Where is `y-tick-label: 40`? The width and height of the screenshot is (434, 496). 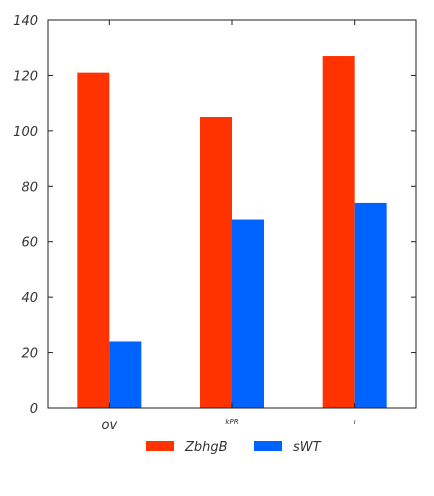
y-tick-label: 40 is located at coordinates (29, 298).